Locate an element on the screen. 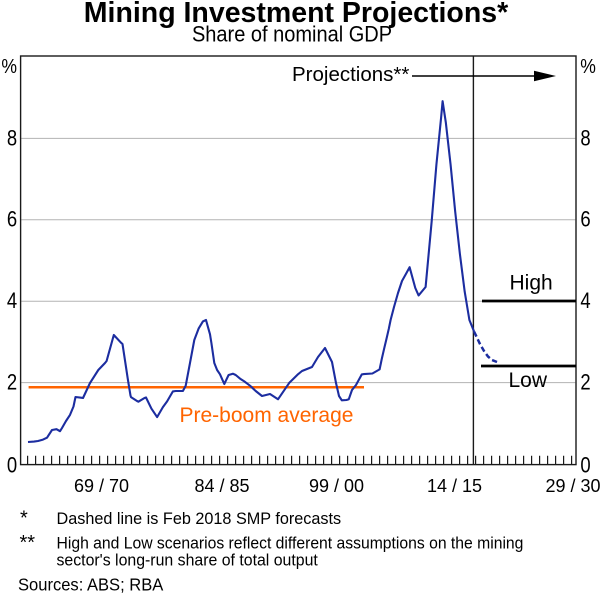  svg-text: 29 / 30 is located at coordinates (572, 486).